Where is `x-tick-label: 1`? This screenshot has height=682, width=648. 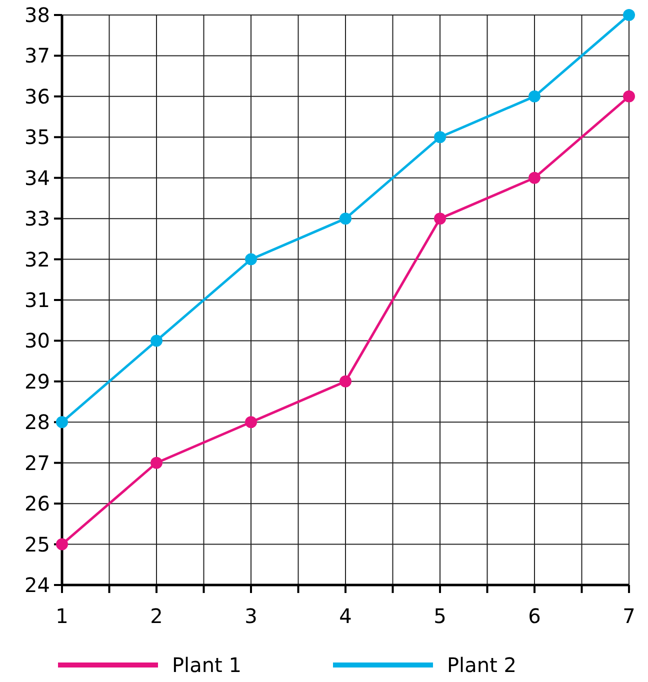
x-tick-label: 1 is located at coordinates (62, 616).